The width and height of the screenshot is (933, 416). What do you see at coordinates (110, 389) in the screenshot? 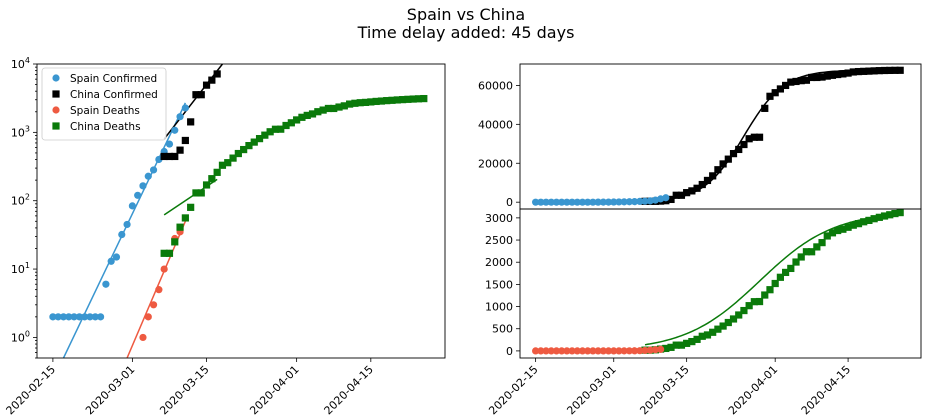
I see `x-tick-label: 2020-03-01` at bounding box center [110, 389].